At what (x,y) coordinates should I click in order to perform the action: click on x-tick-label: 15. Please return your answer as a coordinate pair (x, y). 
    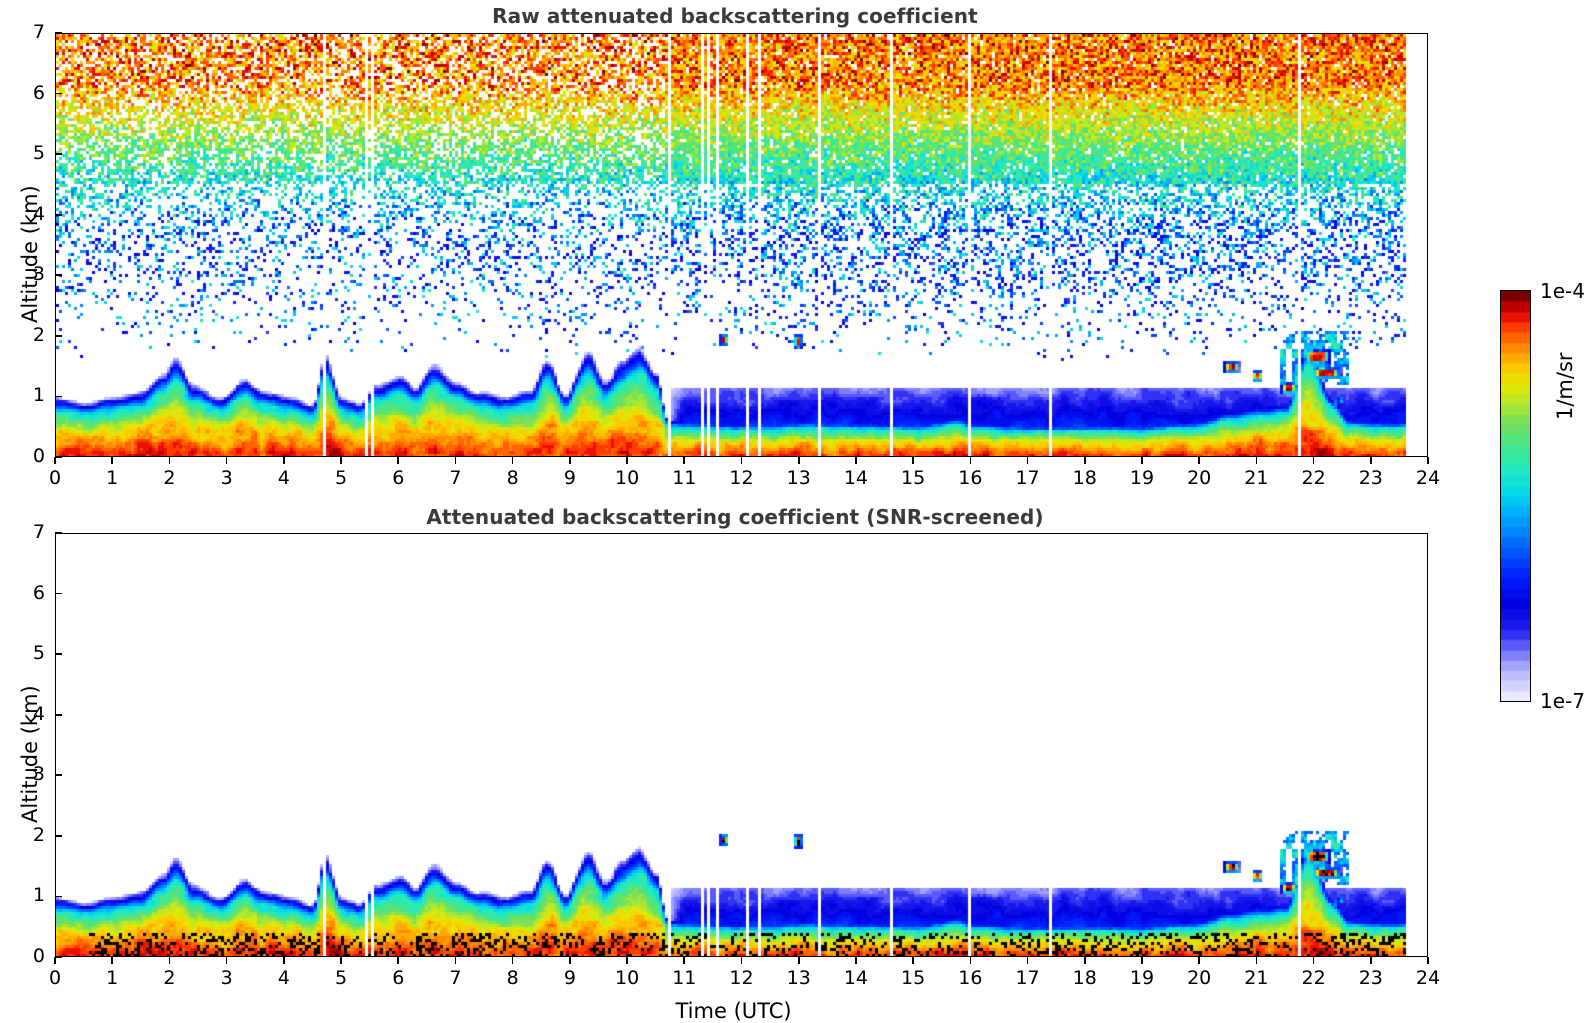
    Looking at the image, I should click on (913, 978).